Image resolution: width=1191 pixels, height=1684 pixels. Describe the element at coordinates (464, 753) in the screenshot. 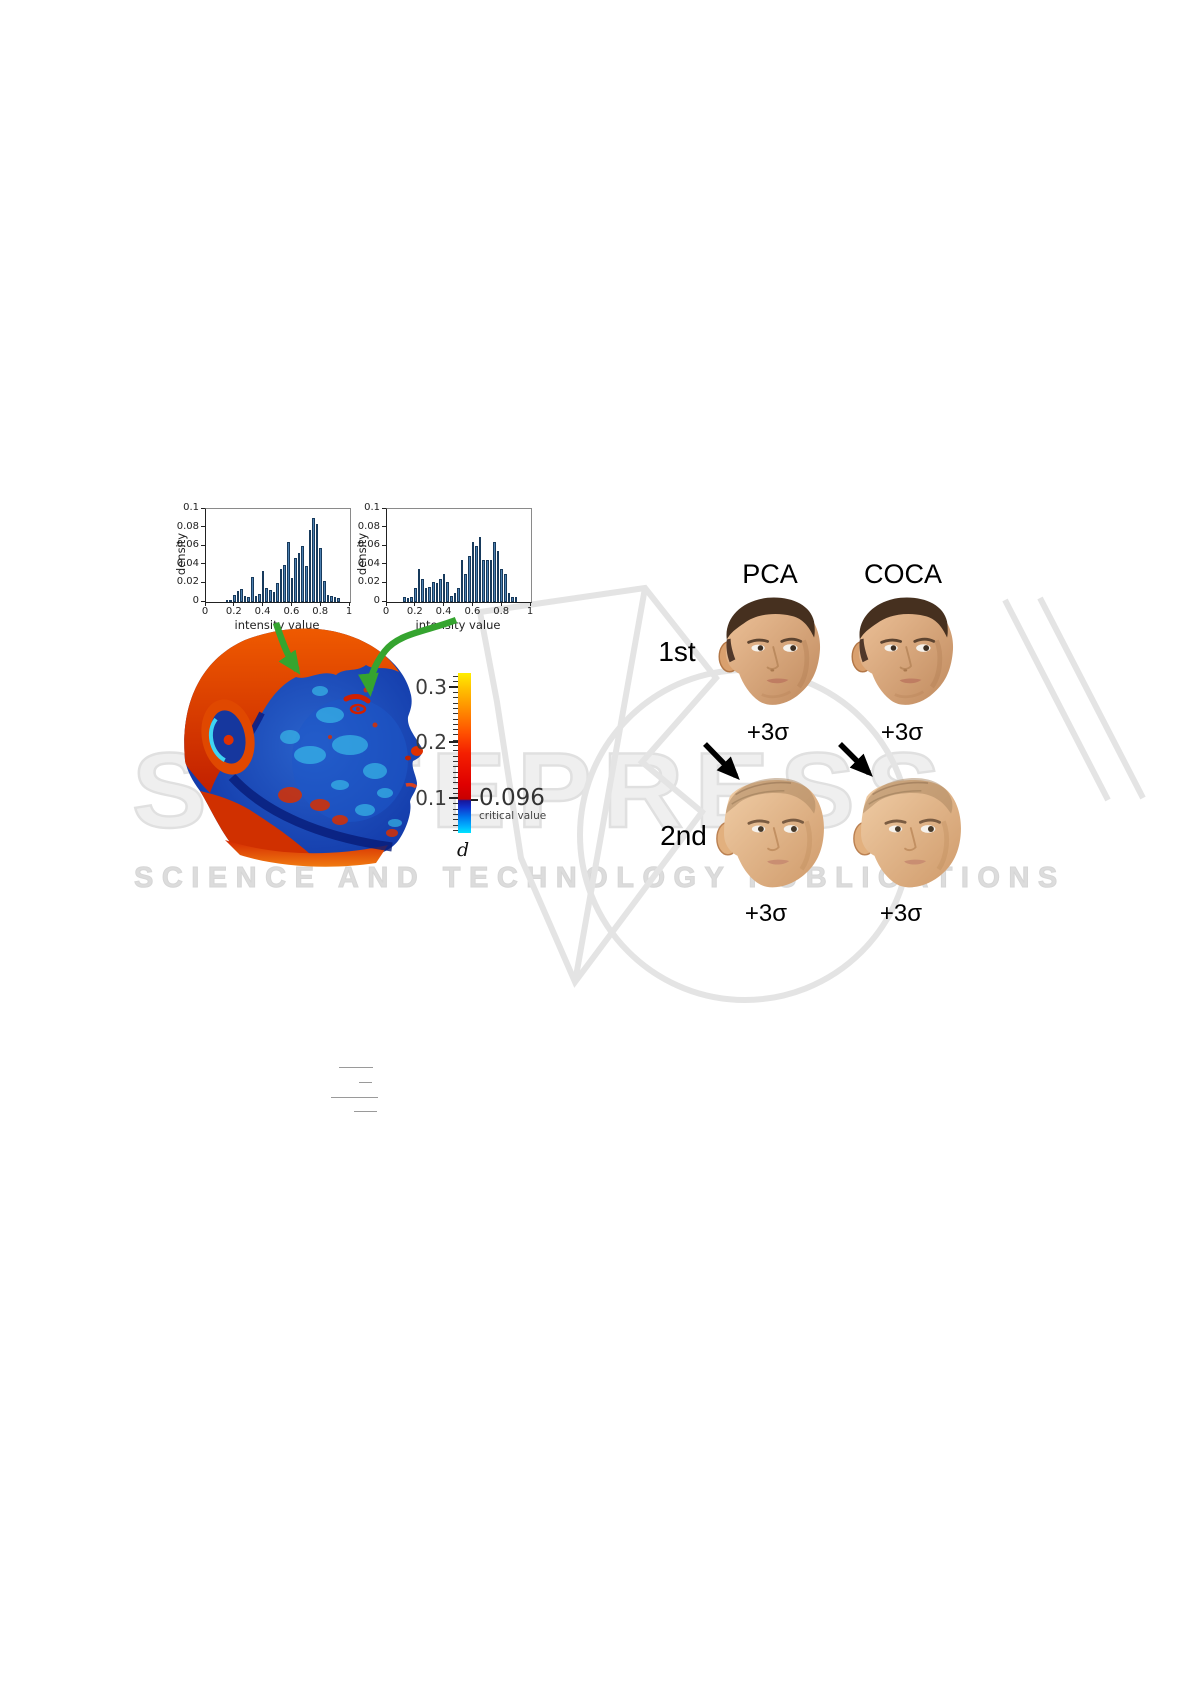

I see `colorbar-gradient` at that location.